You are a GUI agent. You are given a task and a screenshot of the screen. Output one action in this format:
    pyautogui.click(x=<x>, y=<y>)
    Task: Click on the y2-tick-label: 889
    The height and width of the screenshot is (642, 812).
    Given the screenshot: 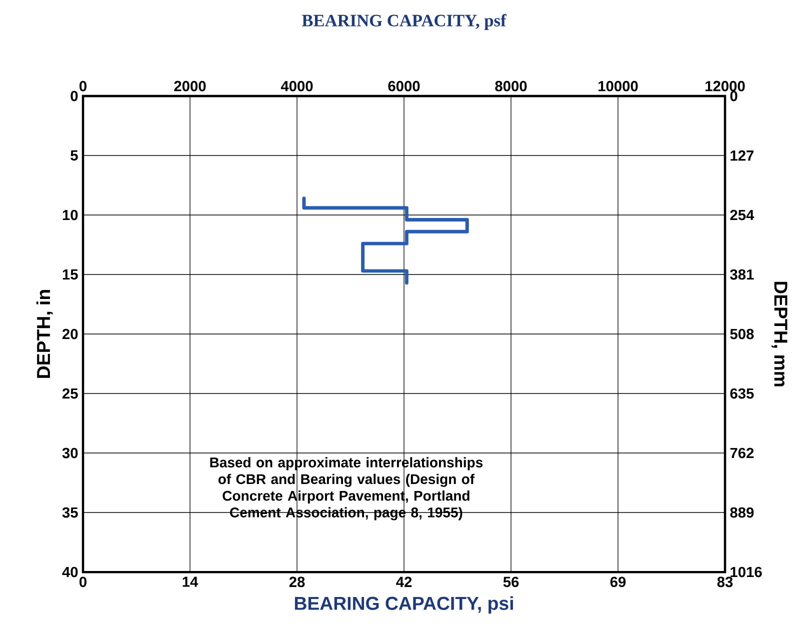 What is the action you would take?
    pyautogui.click(x=742, y=512)
    